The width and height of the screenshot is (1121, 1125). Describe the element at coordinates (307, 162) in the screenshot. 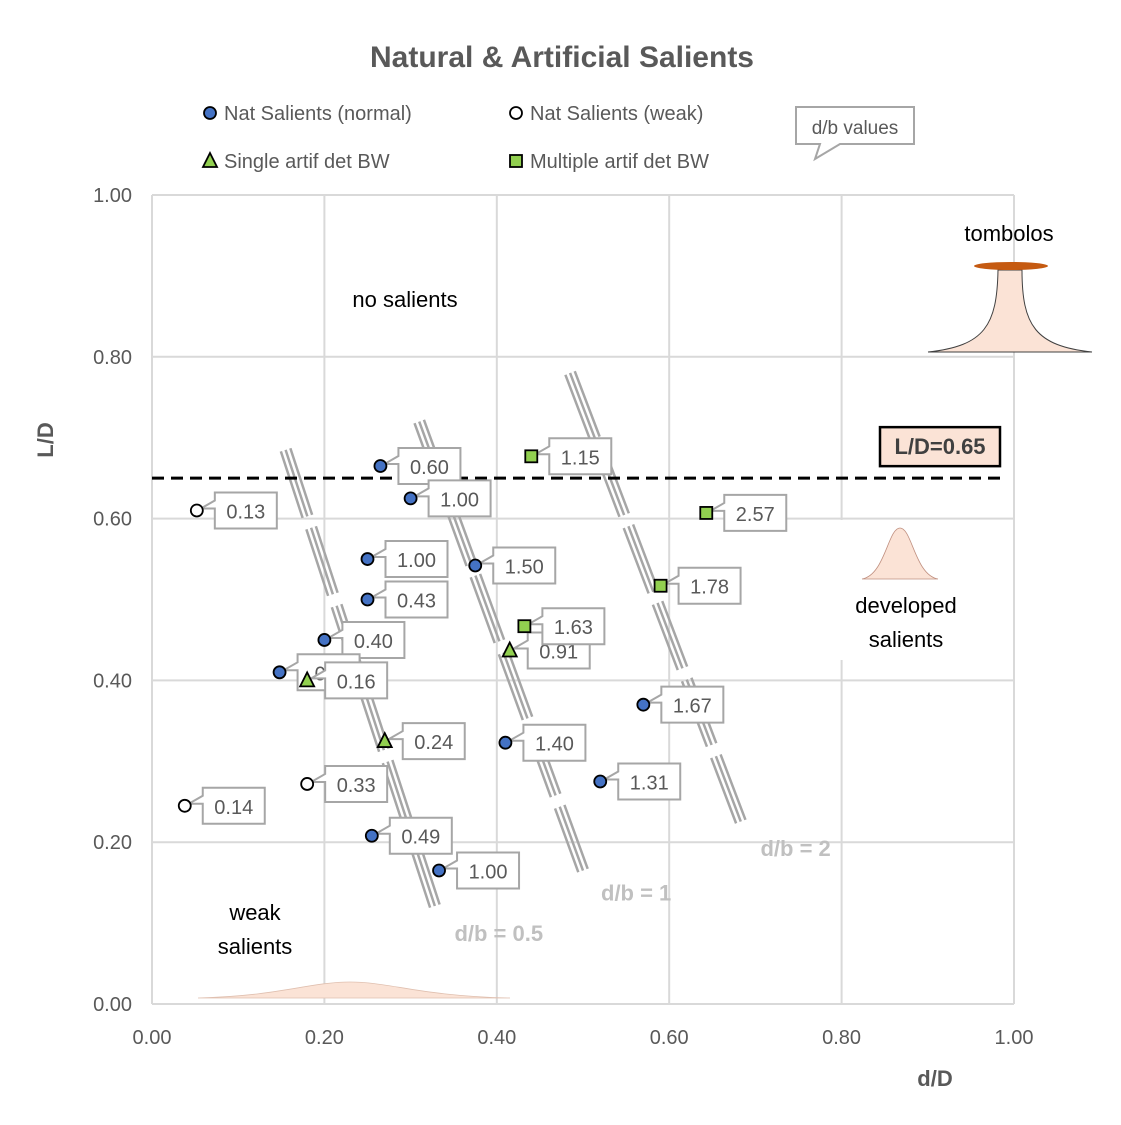

I see `legend-entry: Single artif det BW` at that location.